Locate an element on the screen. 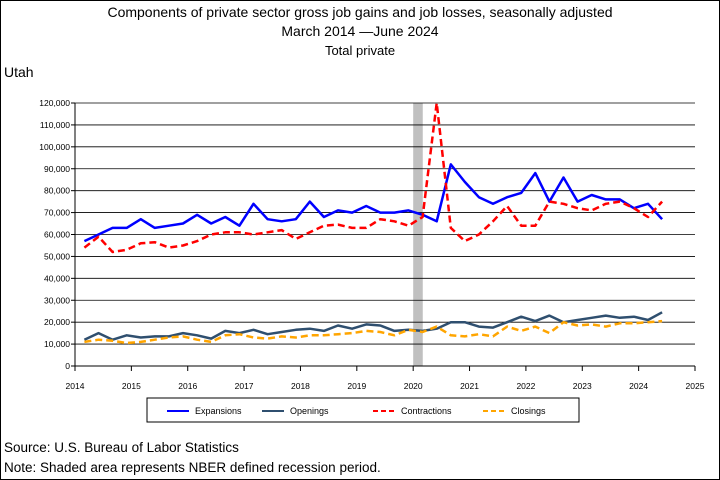 The width and height of the screenshot is (720, 480). region-label: Utah is located at coordinates (19, 72).